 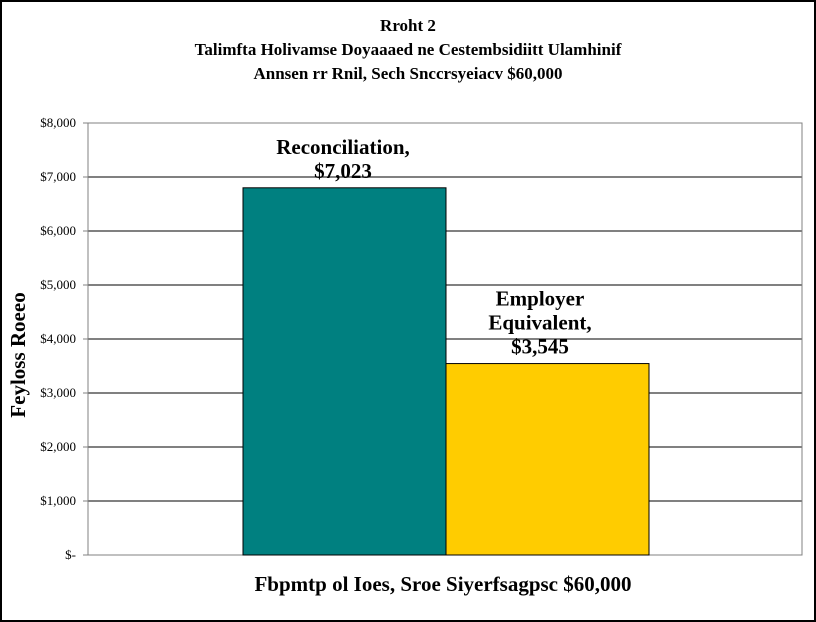 What do you see at coordinates (58, 176) in the screenshot?
I see `y-tick-label: $7,000` at bounding box center [58, 176].